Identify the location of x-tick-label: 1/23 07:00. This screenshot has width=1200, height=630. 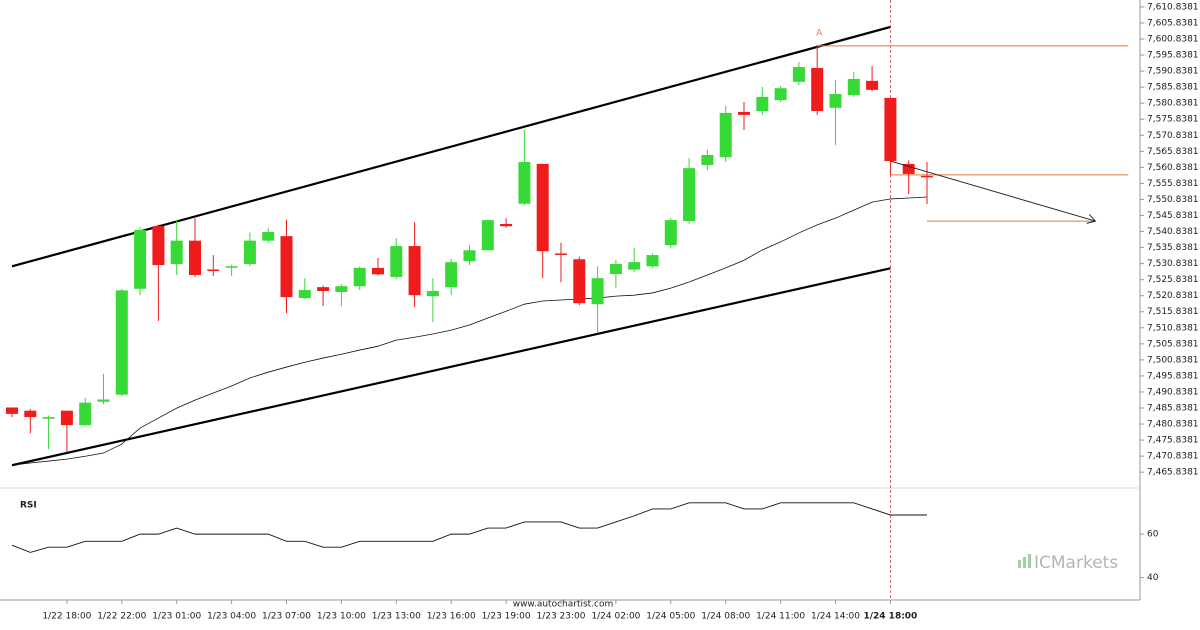
(286, 617).